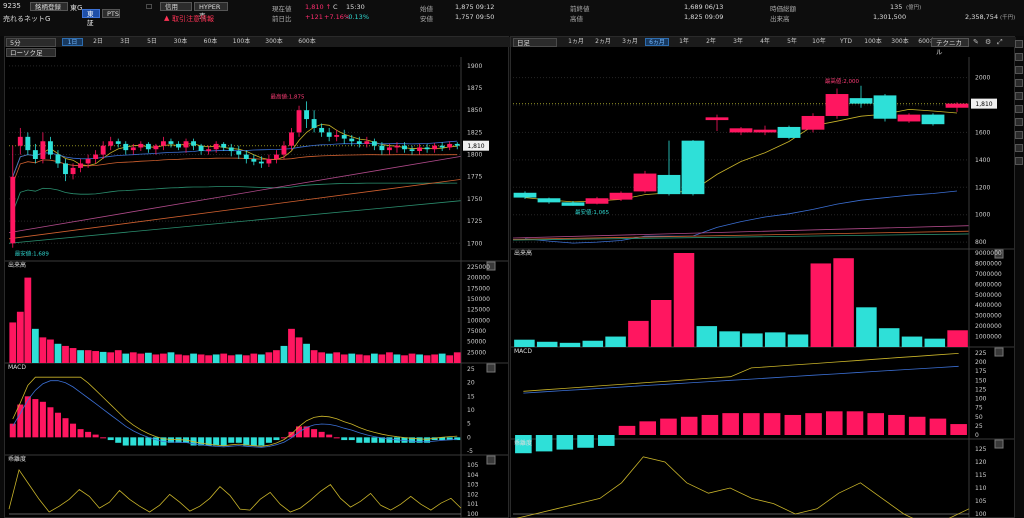 This screenshot has height=518, width=1024. Describe the element at coordinates (149, 7) in the screenshot. I see `checkbox-icon: ☐` at that location.